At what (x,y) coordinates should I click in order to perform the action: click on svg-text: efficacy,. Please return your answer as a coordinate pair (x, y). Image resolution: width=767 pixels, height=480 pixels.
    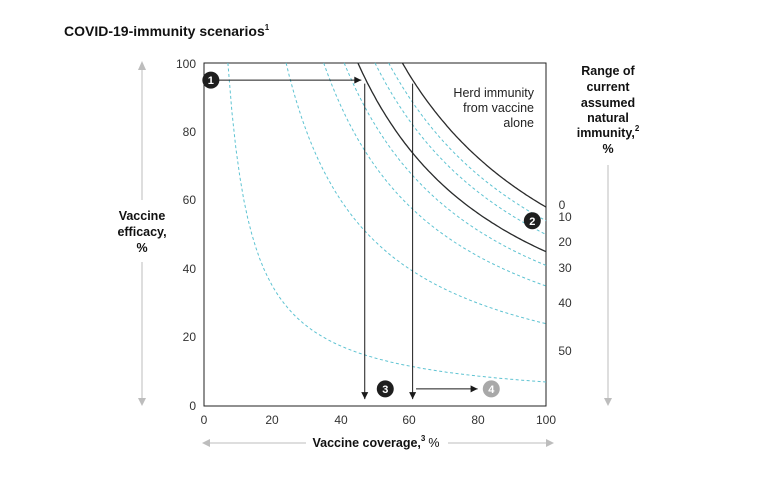
    Looking at the image, I should click on (141, 232).